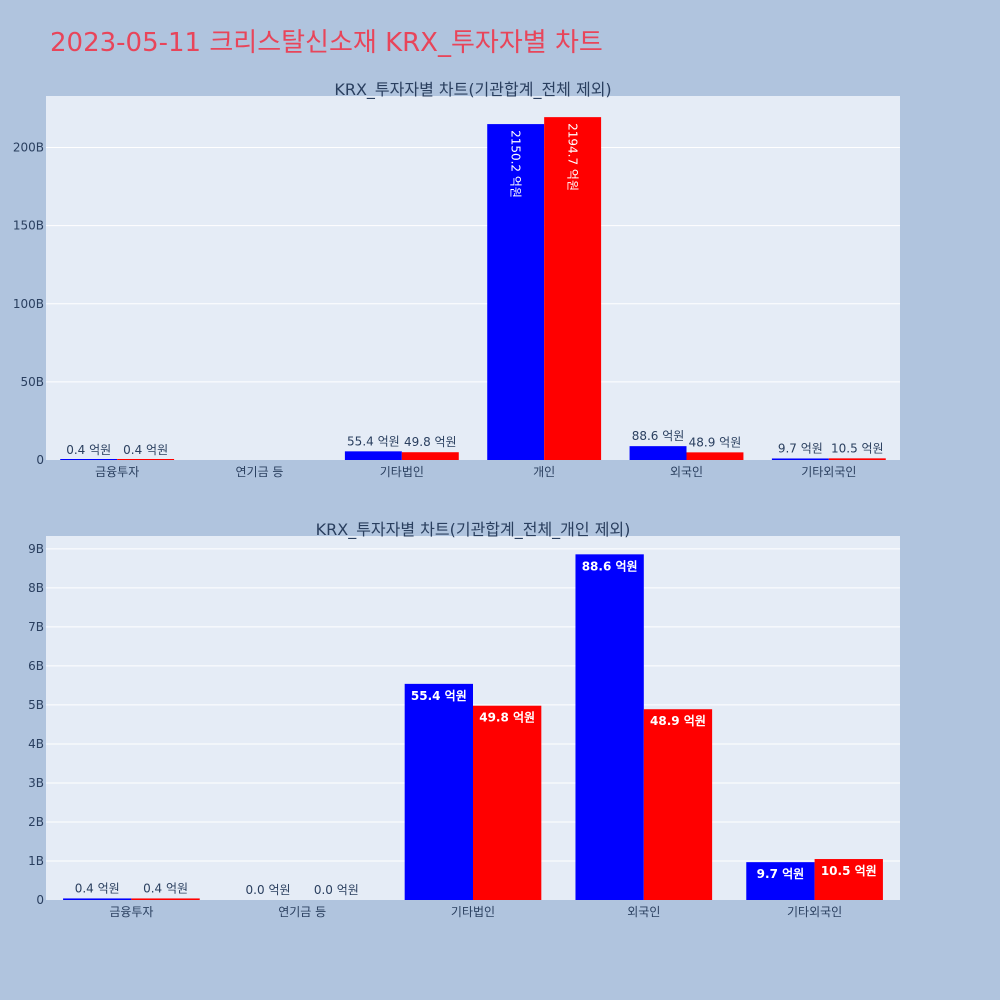 The width and height of the screenshot is (1000, 1000). Describe the element at coordinates (36, 588) in the screenshot. I see `y-tick-label: 8B` at that location.